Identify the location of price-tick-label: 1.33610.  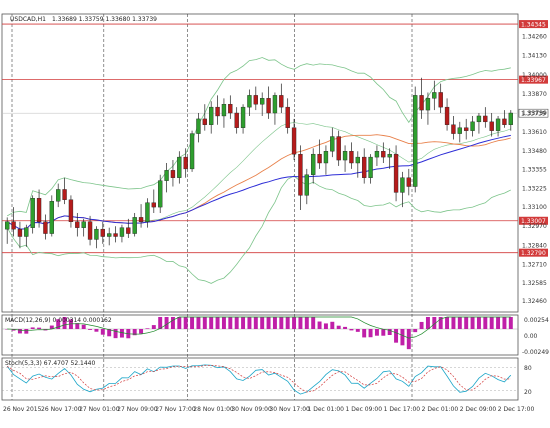
(534, 132).